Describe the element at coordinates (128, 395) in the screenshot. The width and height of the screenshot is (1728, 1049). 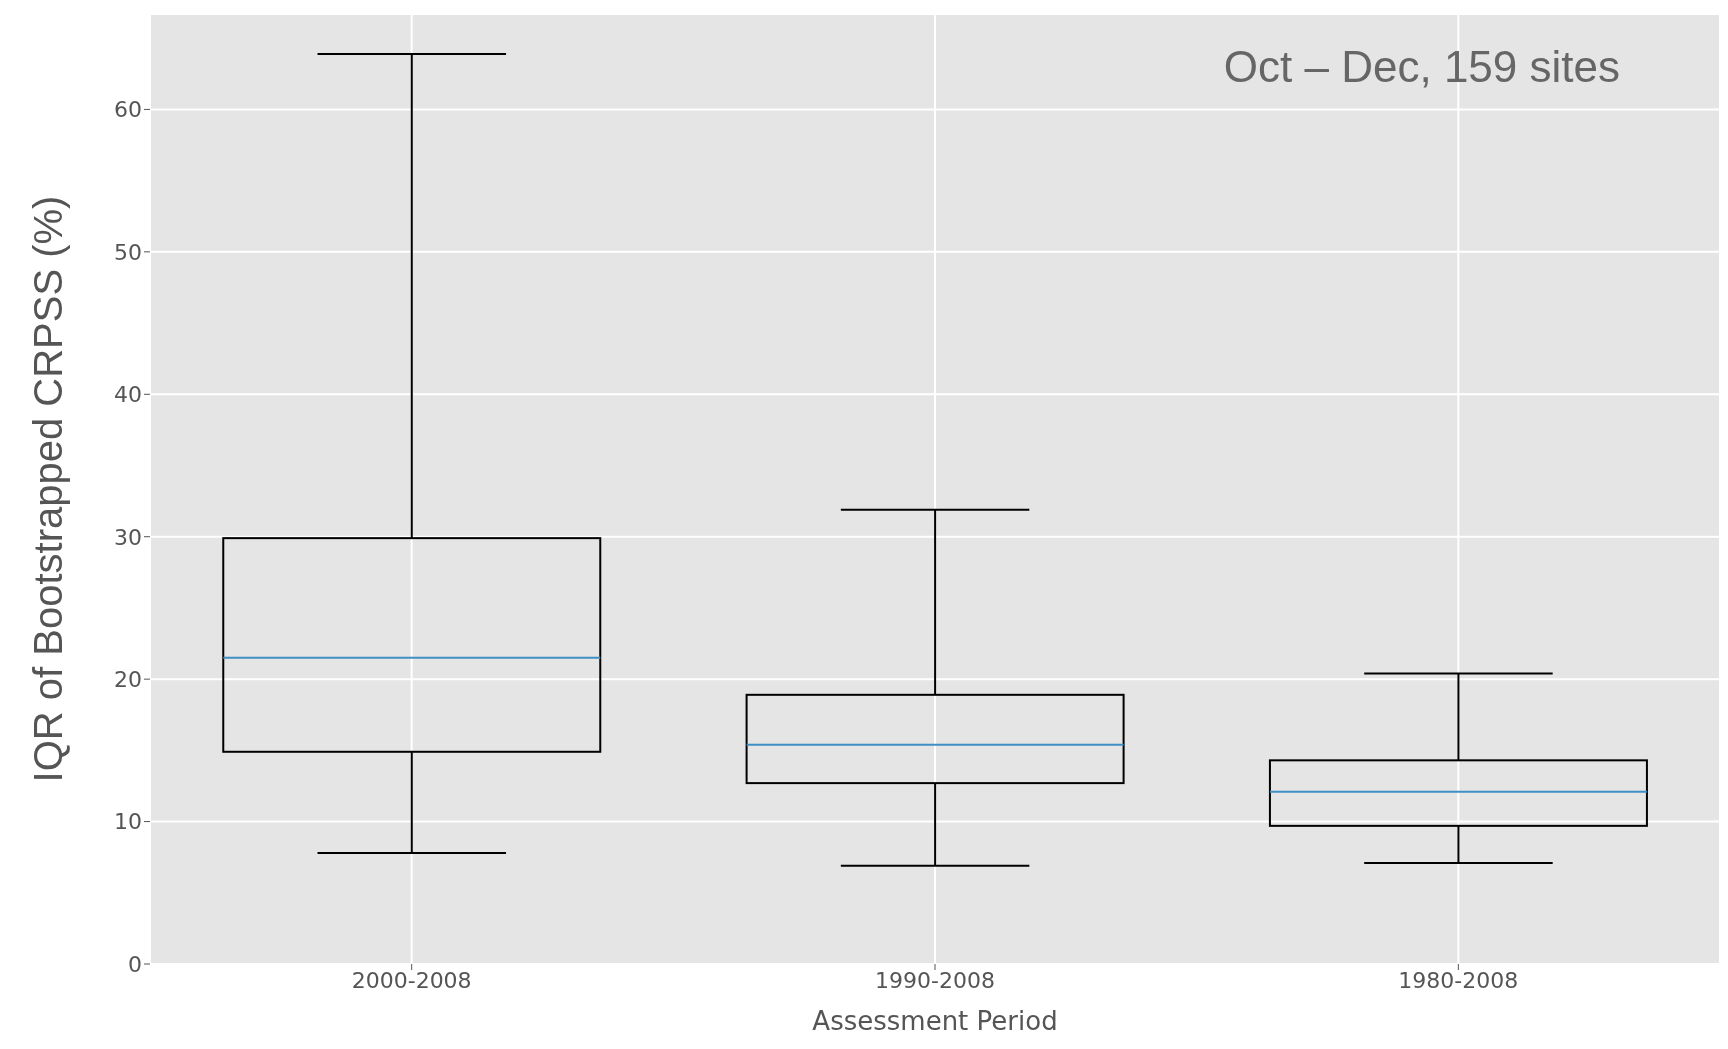
I see `y-tick-label: 40` at that location.